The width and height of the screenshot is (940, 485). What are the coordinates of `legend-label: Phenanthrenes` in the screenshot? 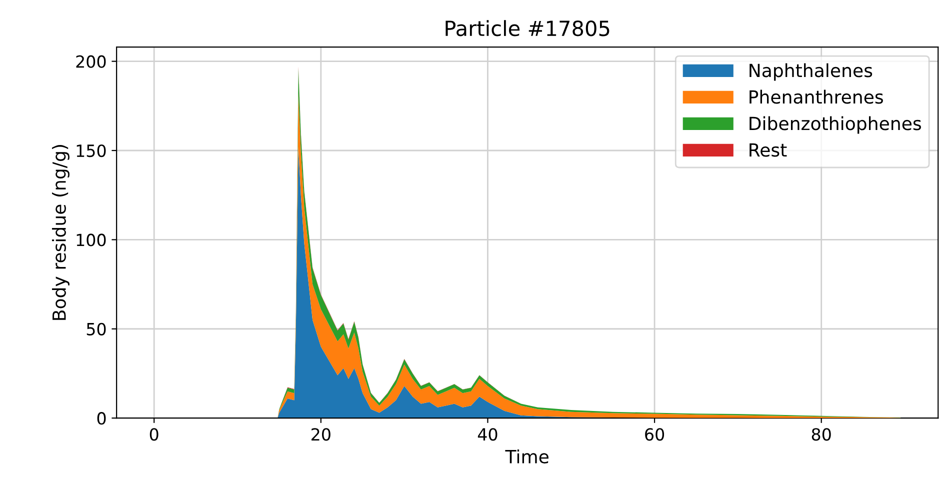 It's located at (816, 97).